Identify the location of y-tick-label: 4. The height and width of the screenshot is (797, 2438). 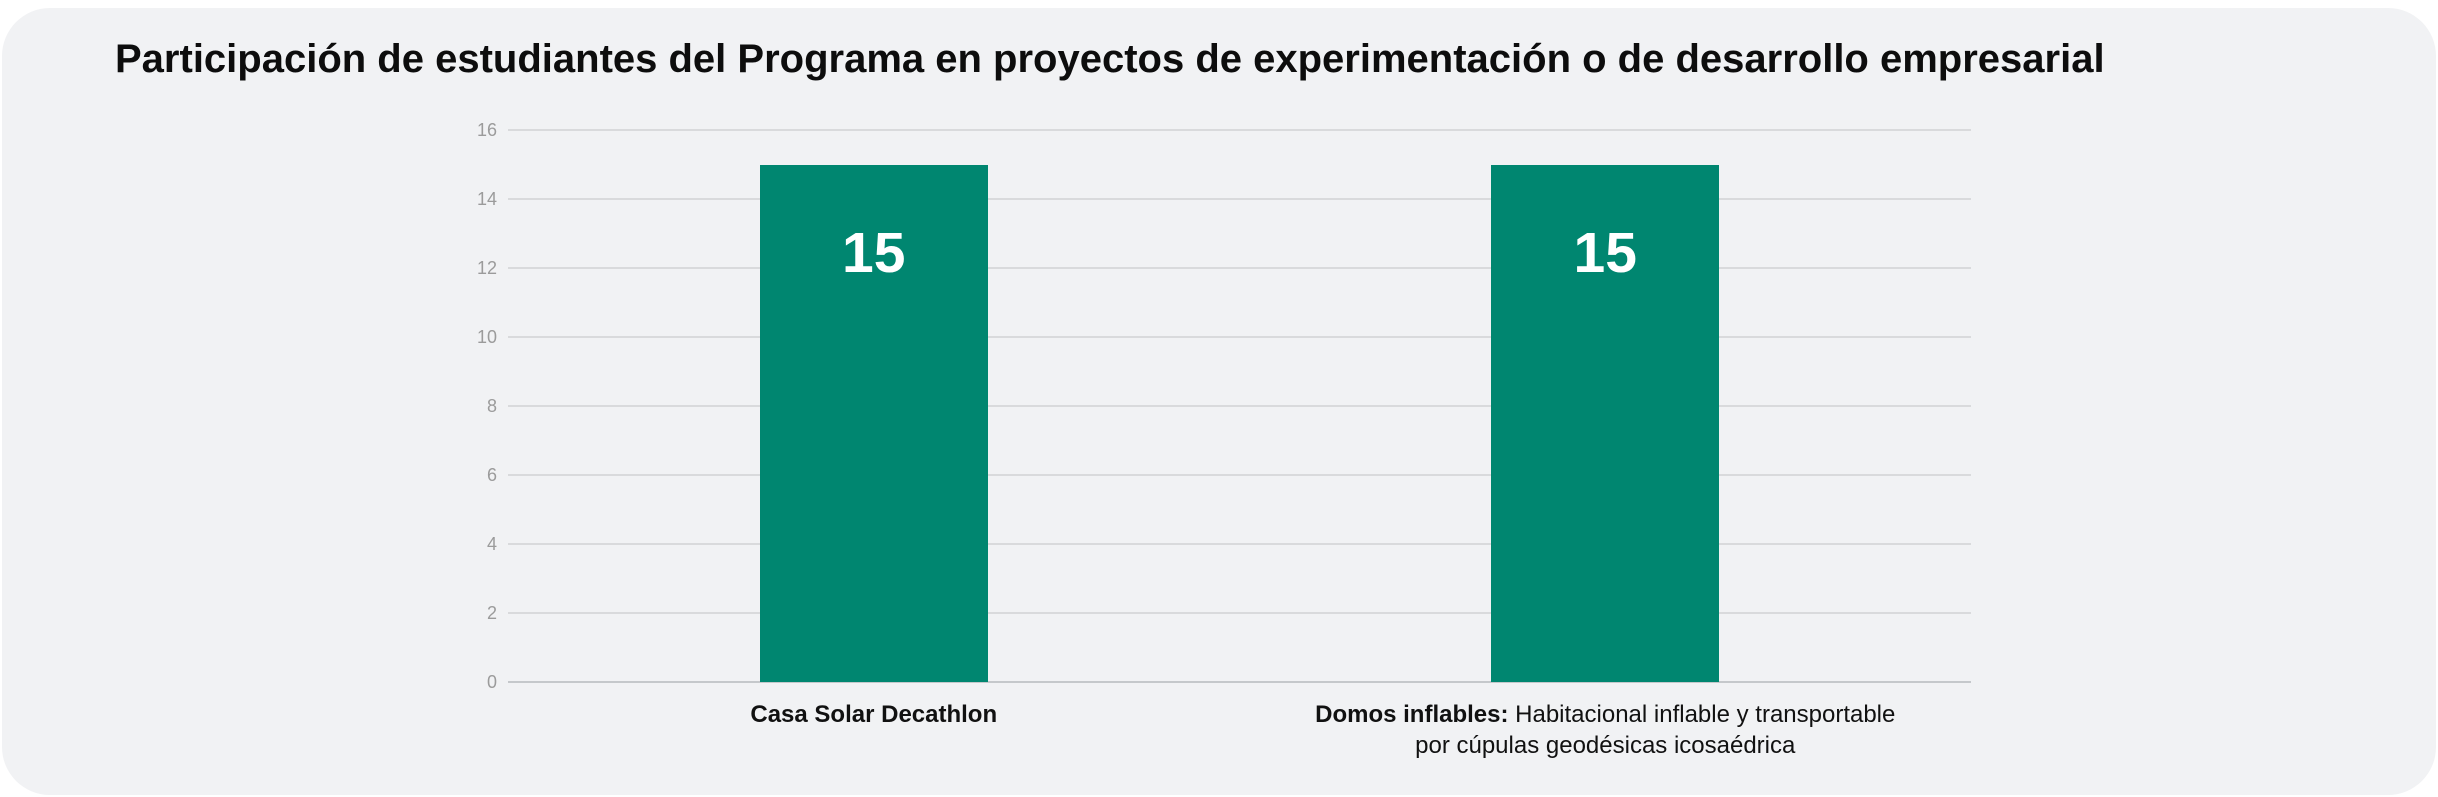
(491, 544).